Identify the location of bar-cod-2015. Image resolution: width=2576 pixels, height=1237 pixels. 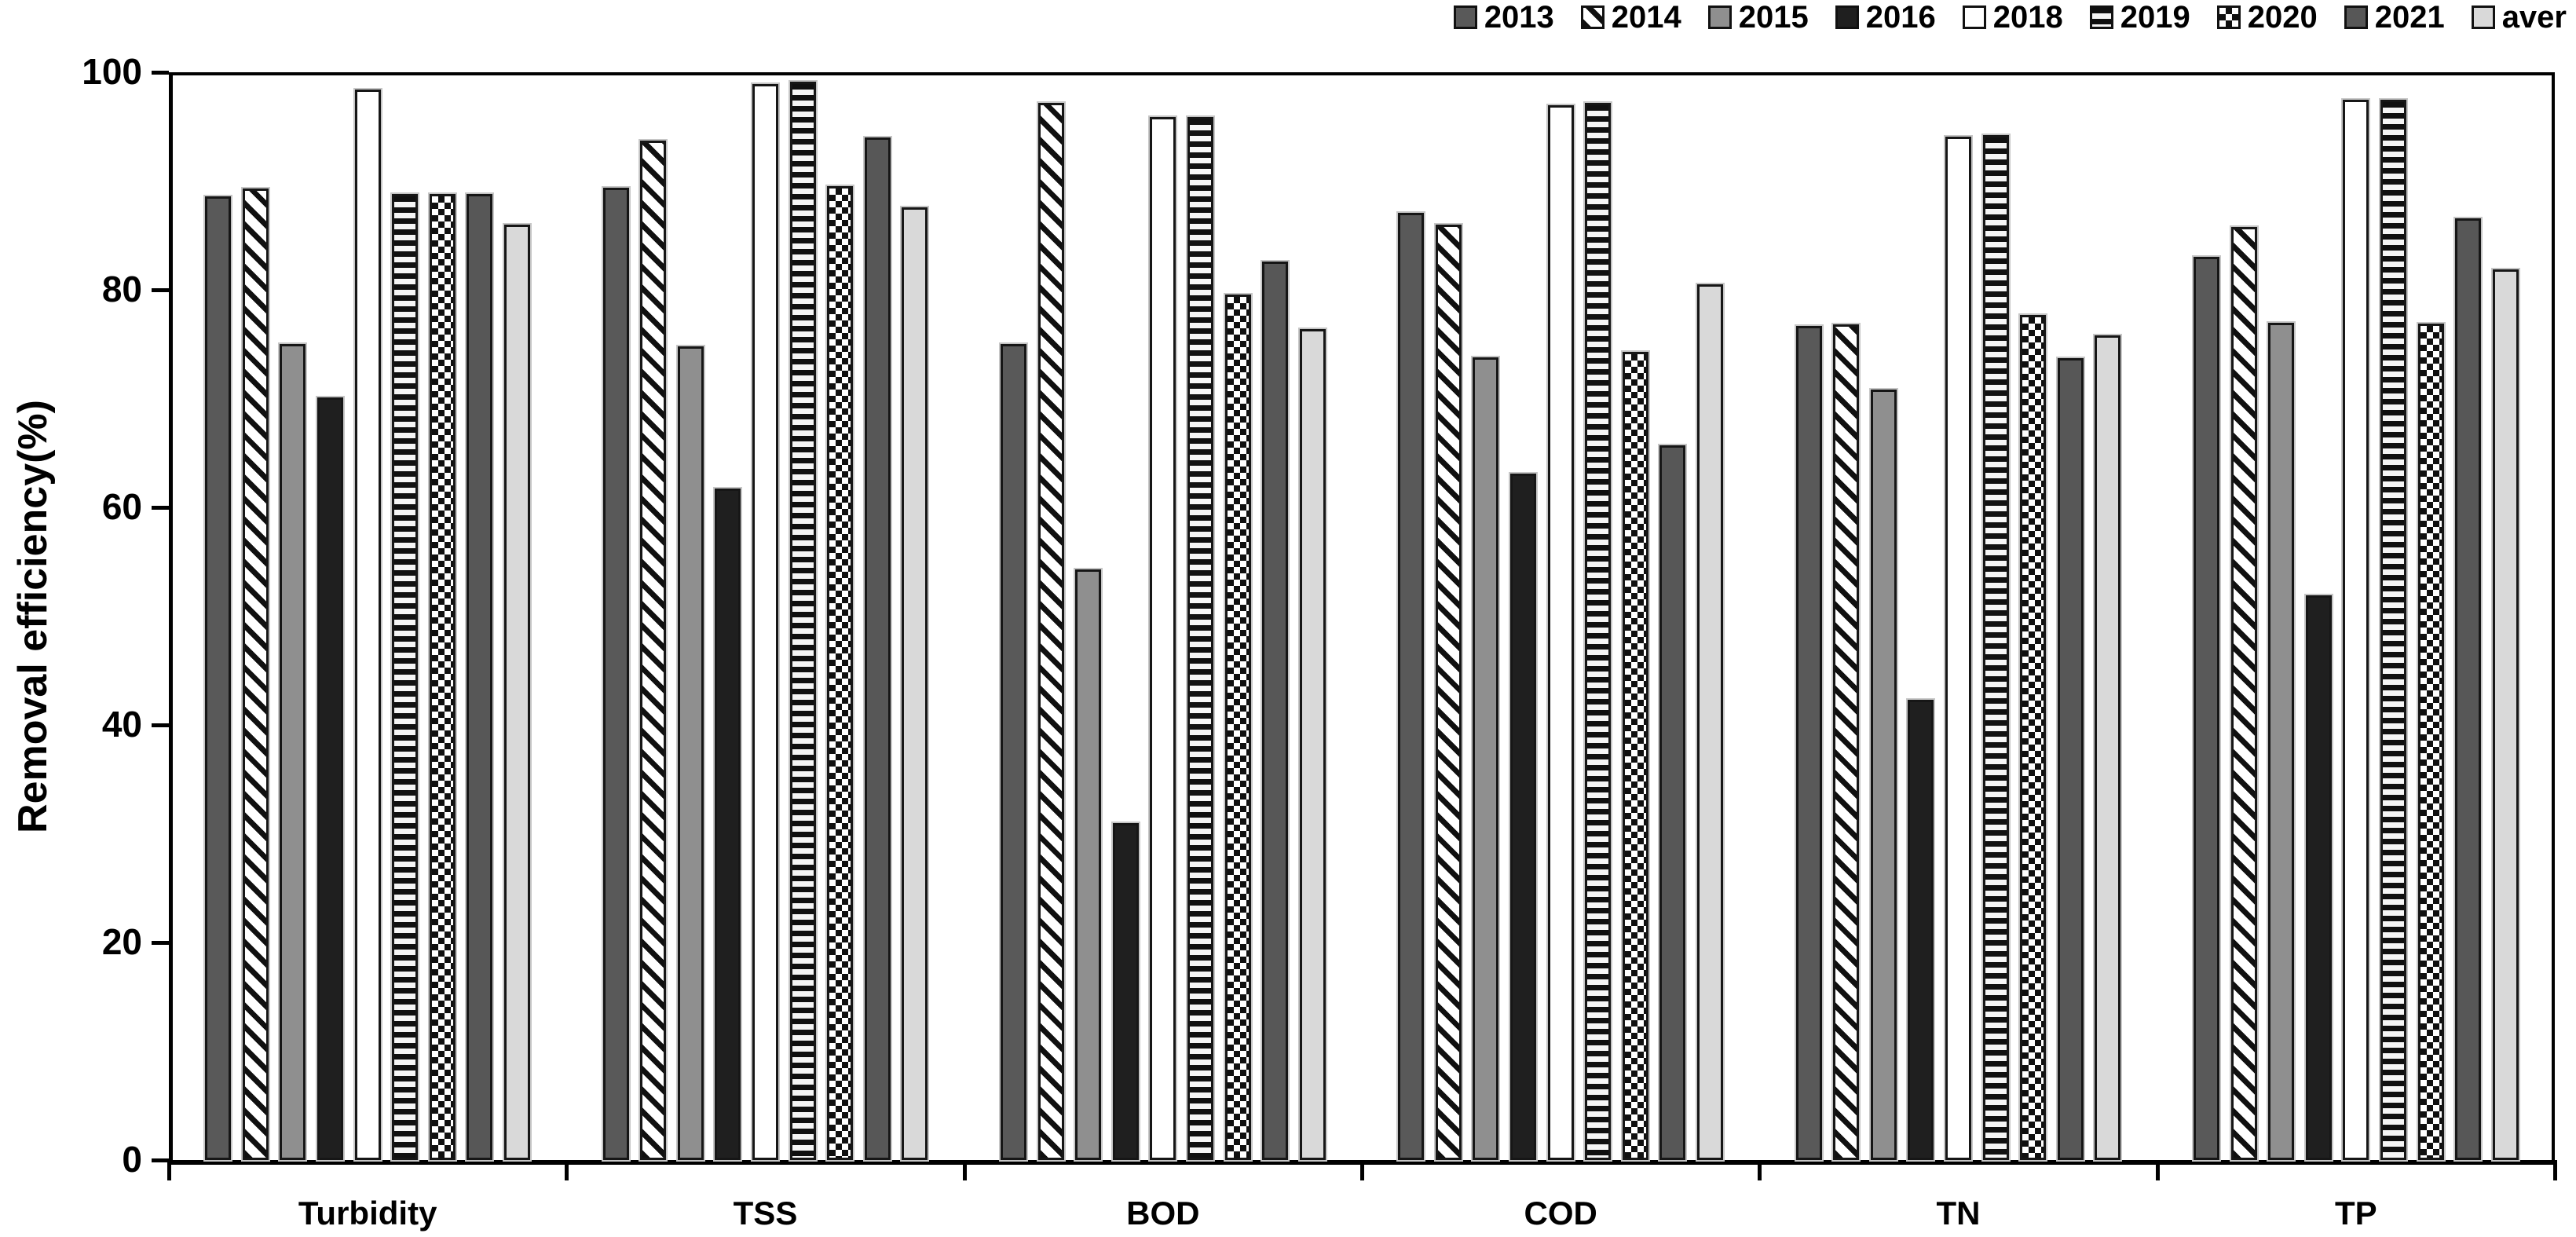
(1486, 759).